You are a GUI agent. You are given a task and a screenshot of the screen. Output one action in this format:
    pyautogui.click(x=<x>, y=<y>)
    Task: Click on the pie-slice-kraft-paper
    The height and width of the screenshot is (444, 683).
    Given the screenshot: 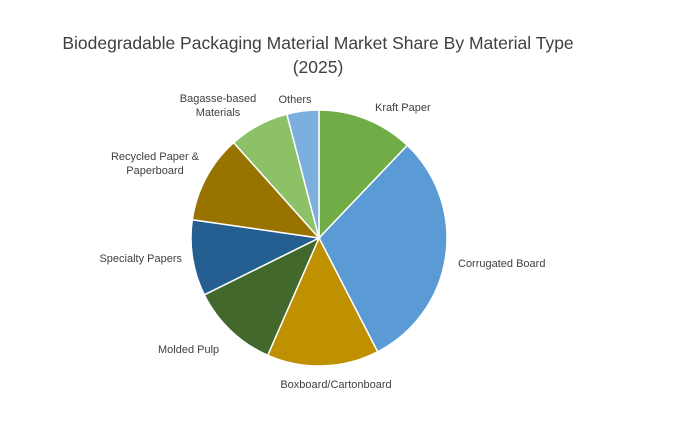 What is the action you would take?
    pyautogui.click(x=363, y=174)
    